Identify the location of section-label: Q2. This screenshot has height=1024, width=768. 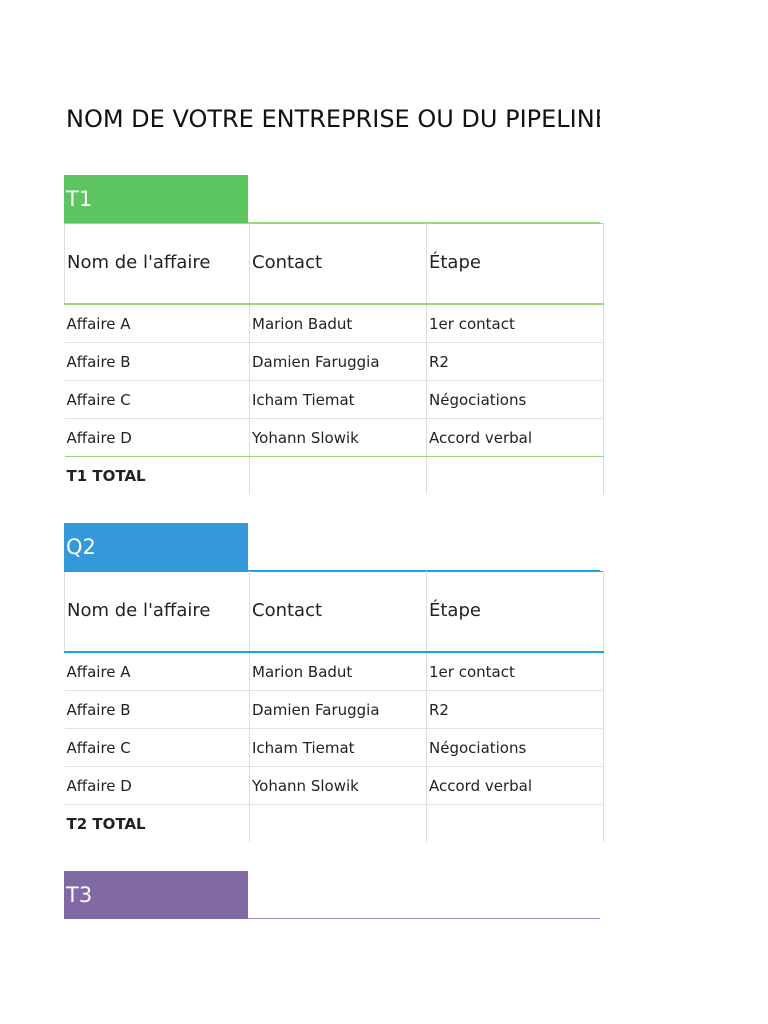
(156, 547).